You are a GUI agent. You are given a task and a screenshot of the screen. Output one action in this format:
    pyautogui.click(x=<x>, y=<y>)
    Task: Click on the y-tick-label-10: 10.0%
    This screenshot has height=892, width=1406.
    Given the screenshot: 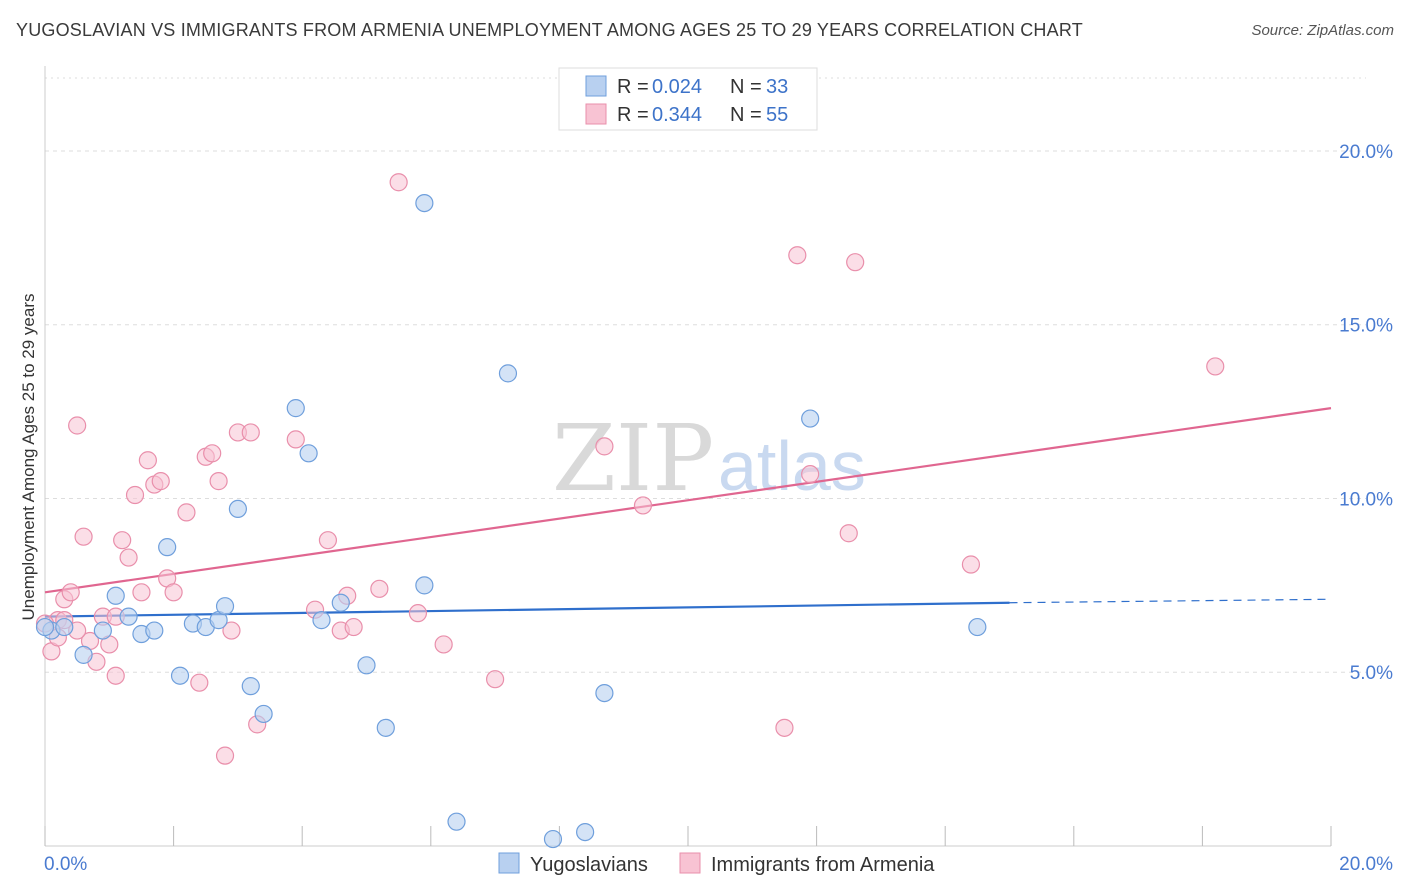 What is the action you would take?
    pyautogui.click(x=1366, y=499)
    